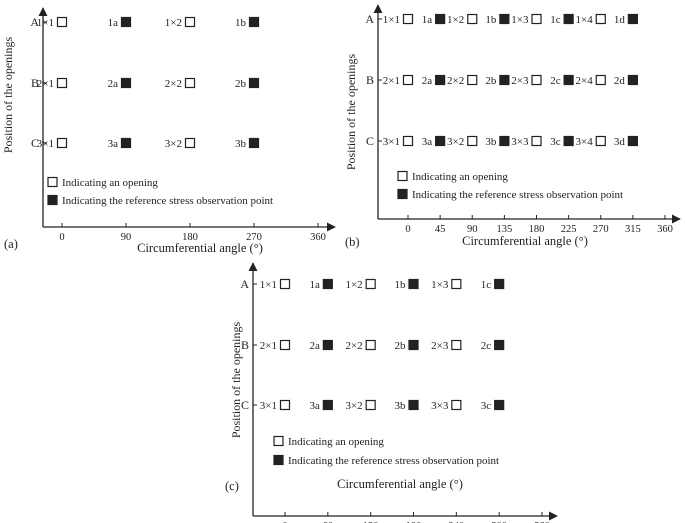 Image resolution: width=685 pixels, height=523 pixels. I want to click on point-label: 3×1, so click(45, 144).